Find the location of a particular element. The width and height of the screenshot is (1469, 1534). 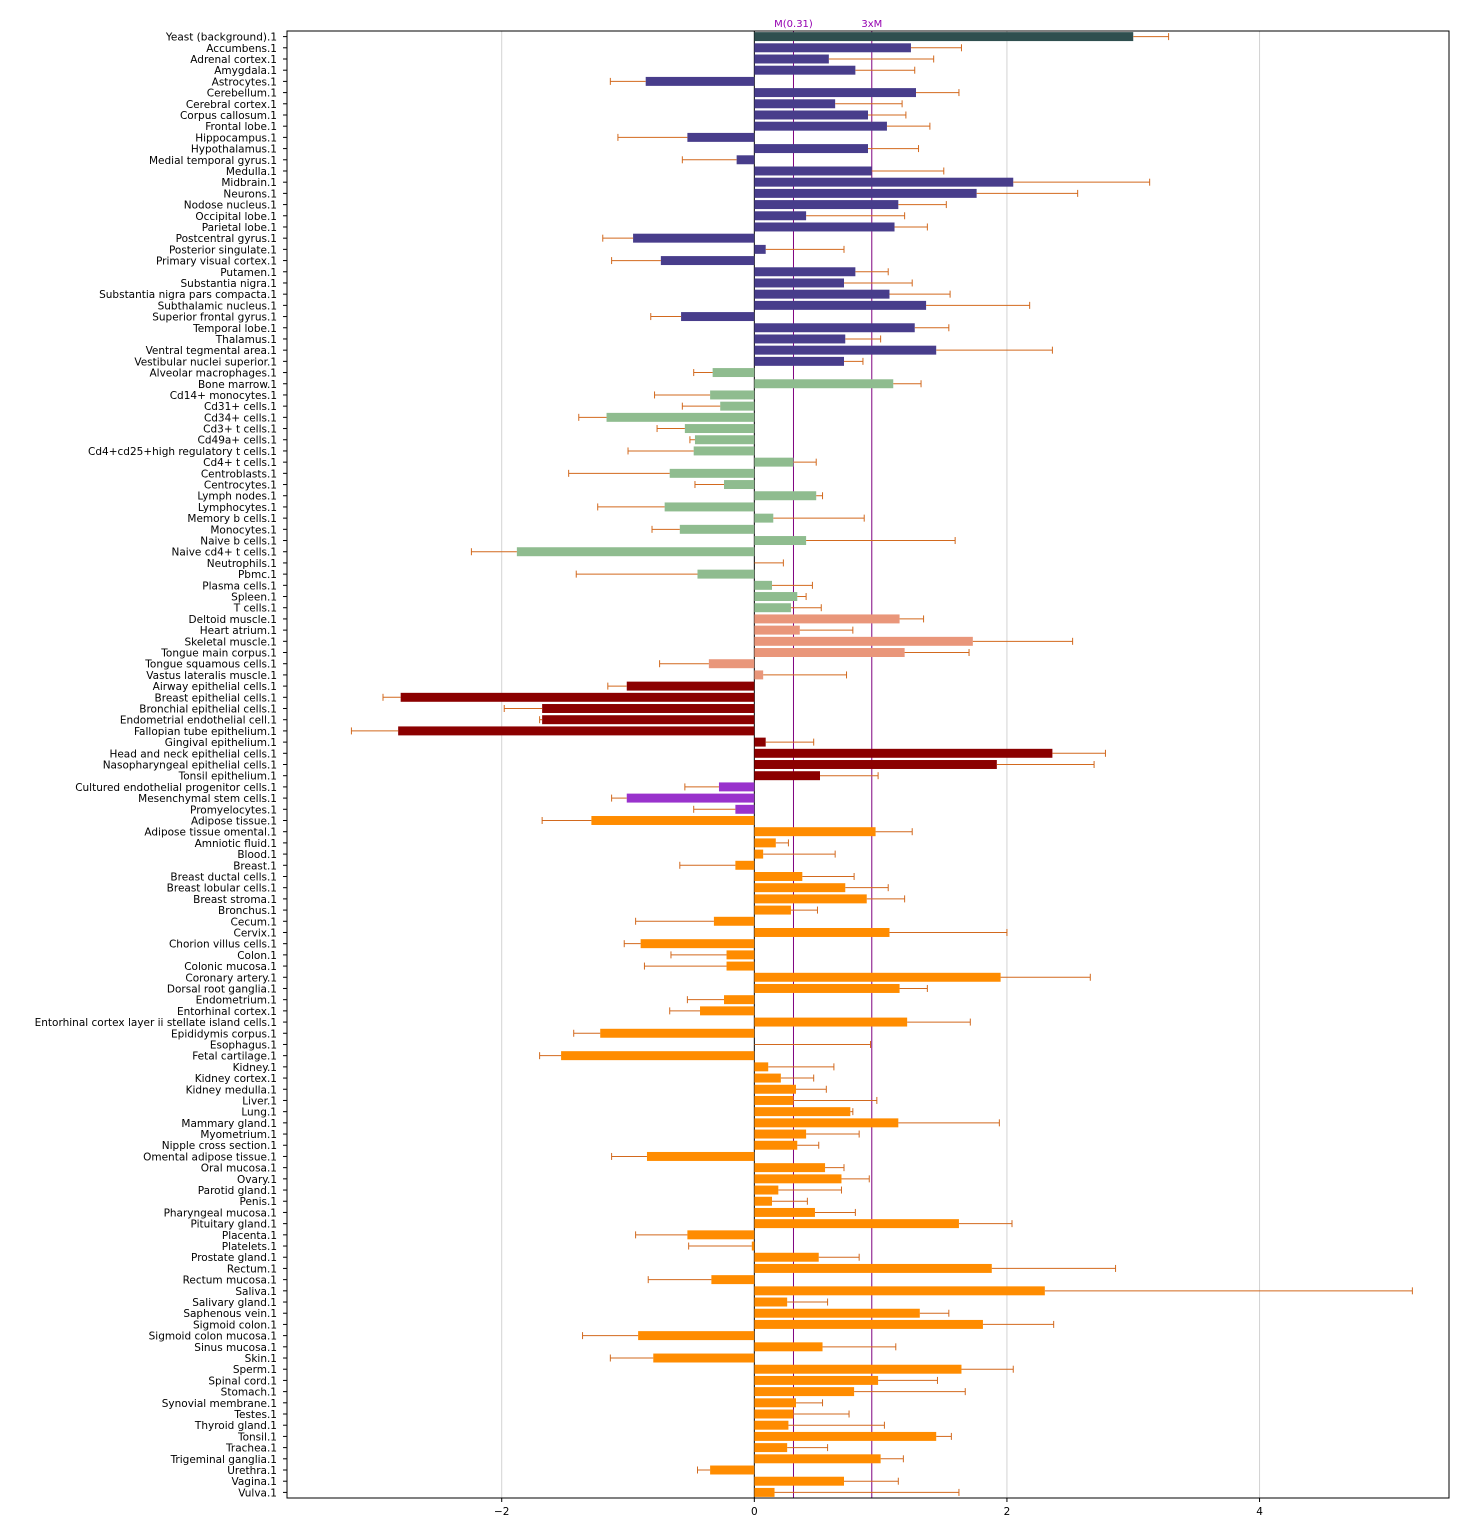

category-label: T cells.1 is located at coordinates (255, 609).